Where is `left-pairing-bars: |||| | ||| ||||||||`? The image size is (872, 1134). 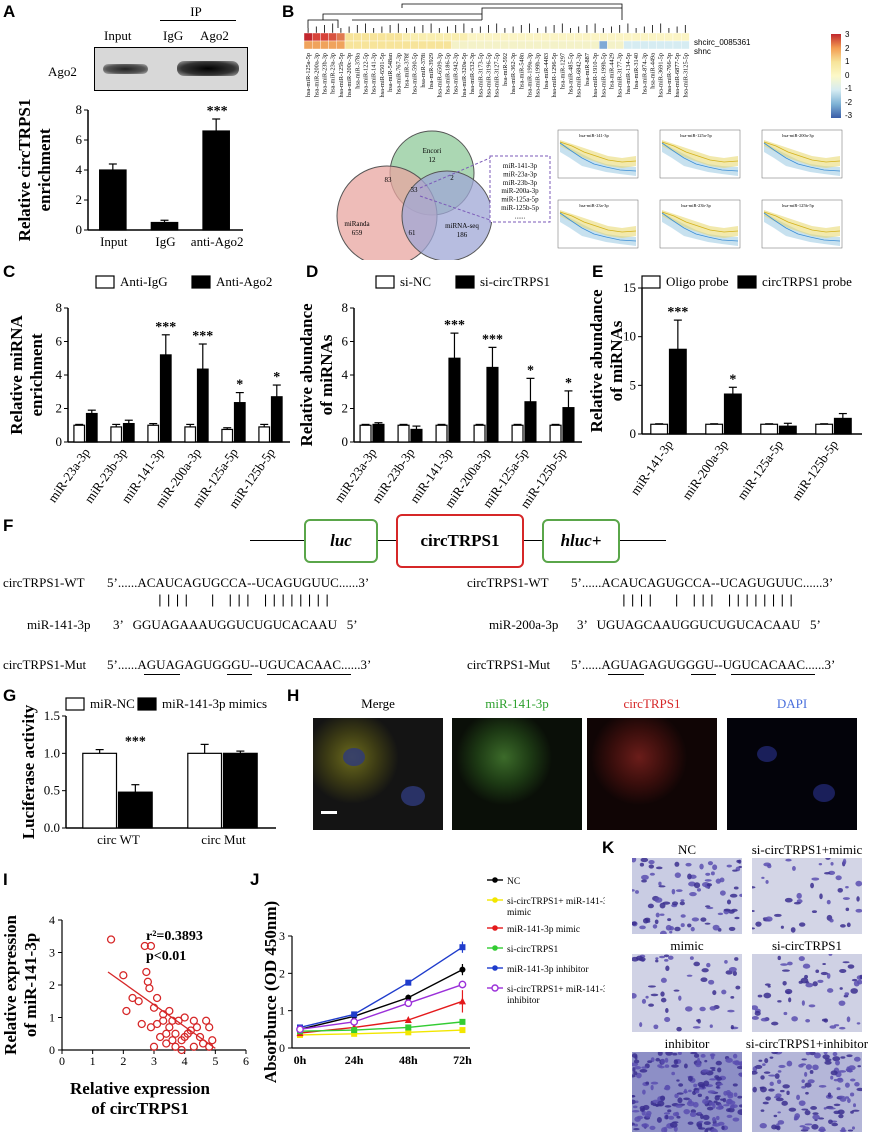
left-pairing-bars: |||| | ||| |||||||| is located at coordinates (244, 600).